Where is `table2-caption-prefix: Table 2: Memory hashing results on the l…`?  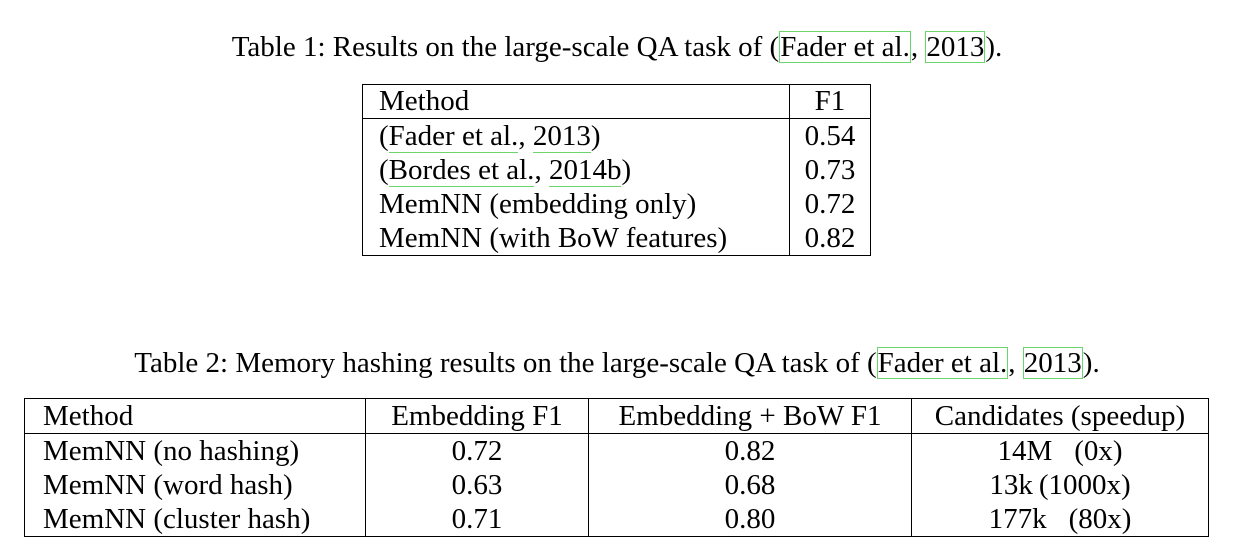 table2-caption-prefix: Table 2: Memory hashing results on the l… is located at coordinates (505, 363).